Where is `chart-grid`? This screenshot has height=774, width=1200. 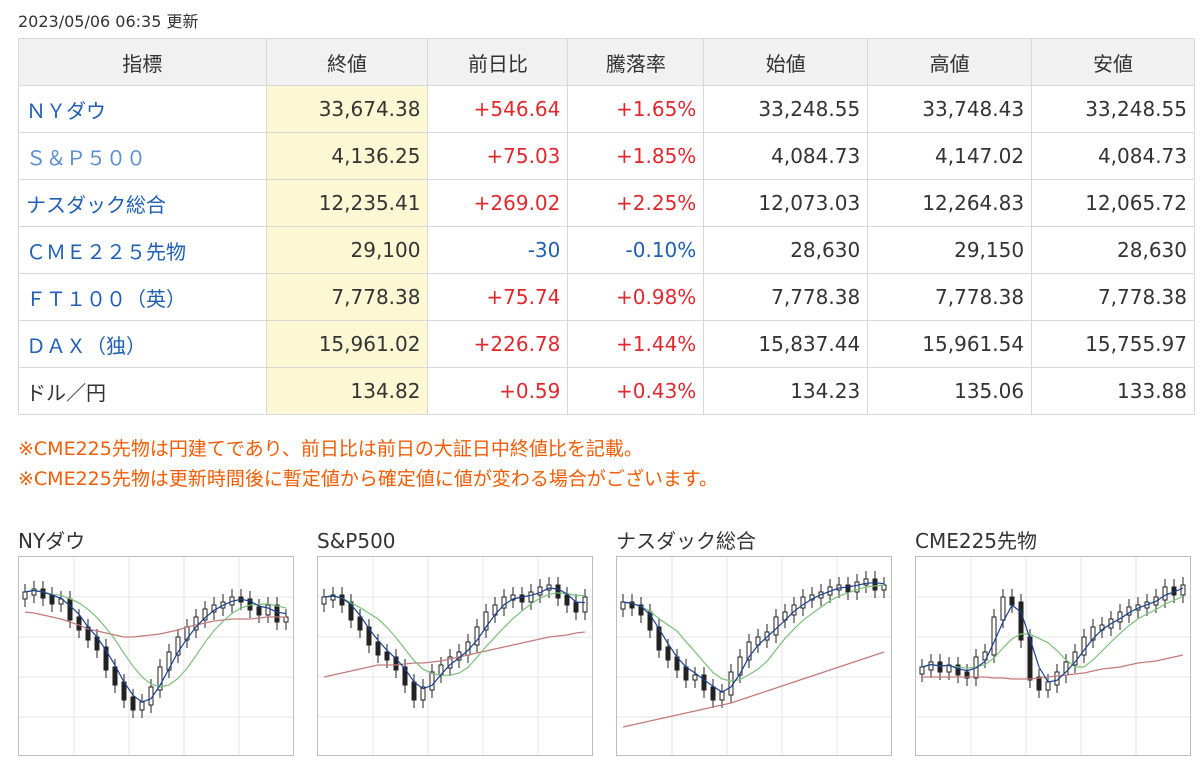 chart-grid is located at coordinates (1053, 656).